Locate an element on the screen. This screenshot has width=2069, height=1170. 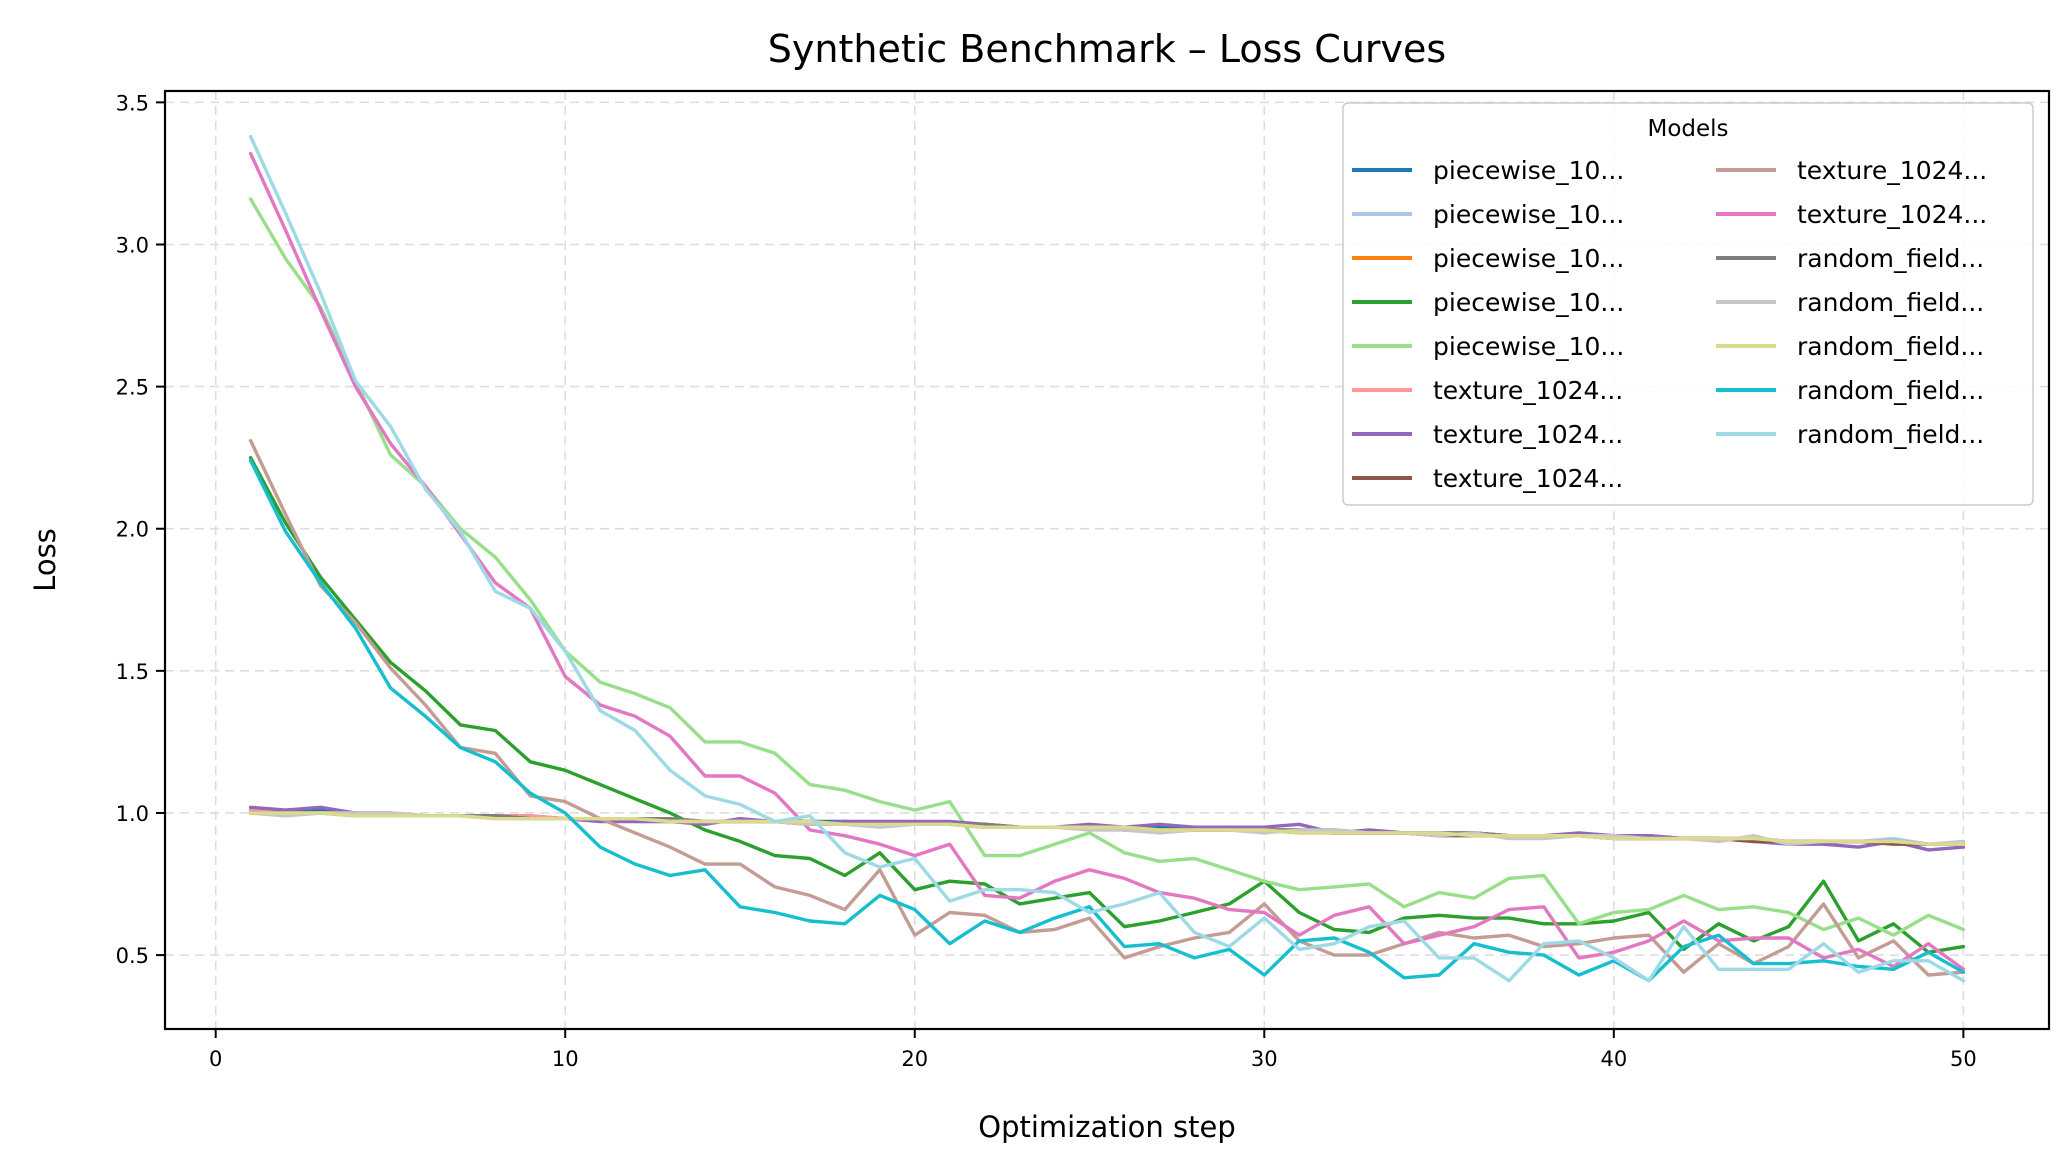
x-tick-label: 50 is located at coordinates (1963, 1059).